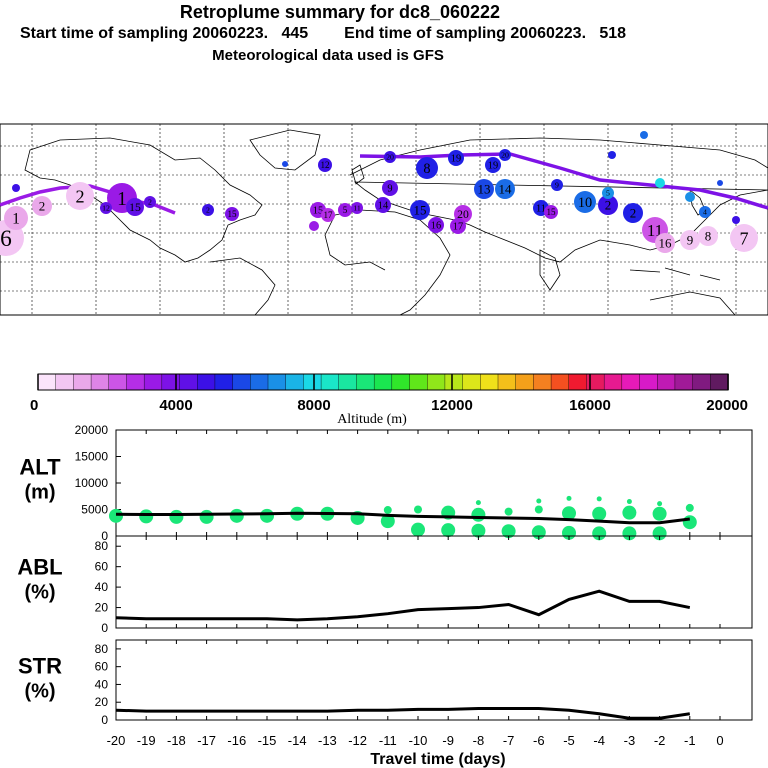 The width and height of the screenshot is (768, 768). Describe the element at coordinates (452, 405) in the screenshot. I see `colorbar-tick-label-3: 12000` at that location.